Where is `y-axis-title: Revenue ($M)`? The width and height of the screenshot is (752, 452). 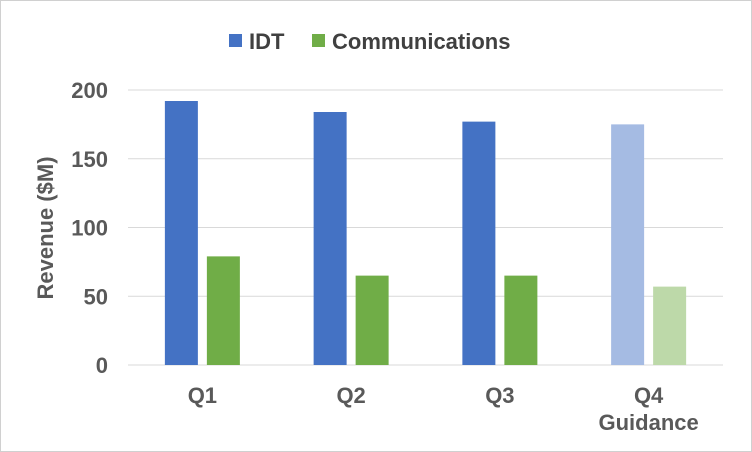
y-axis-title: Revenue ($M) is located at coordinates (45, 227).